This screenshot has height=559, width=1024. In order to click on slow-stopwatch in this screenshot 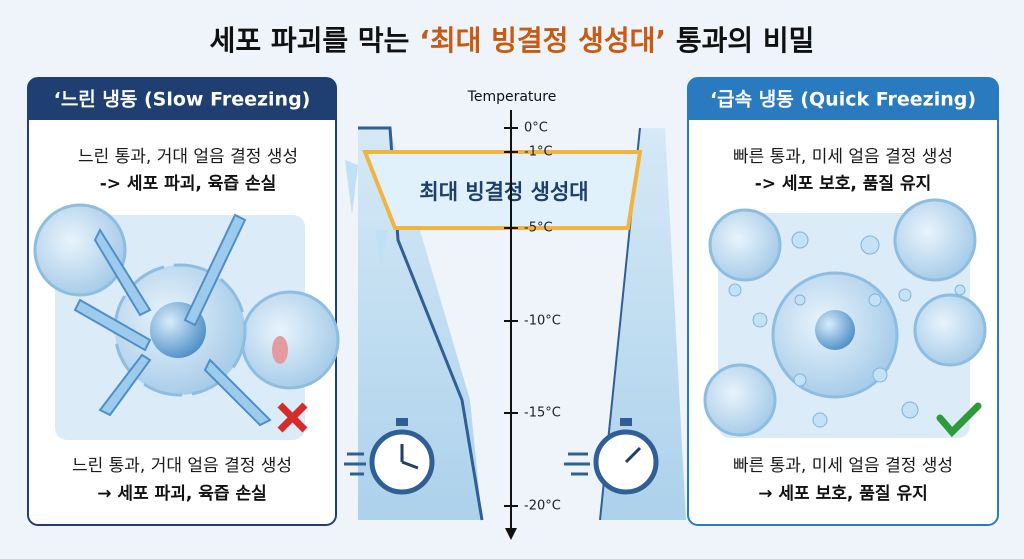, I will do `click(389, 456)`.